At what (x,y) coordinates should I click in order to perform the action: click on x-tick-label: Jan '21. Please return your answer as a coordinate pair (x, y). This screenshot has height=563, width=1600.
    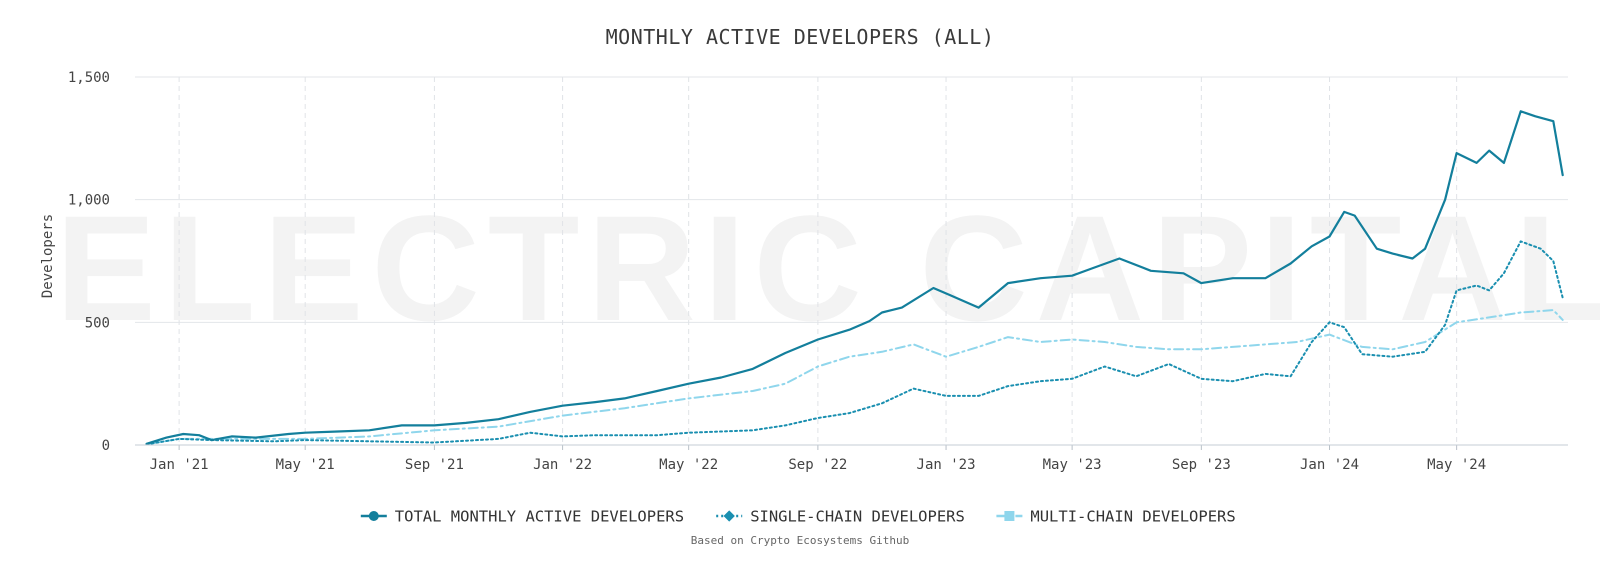
    Looking at the image, I should click on (179, 465).